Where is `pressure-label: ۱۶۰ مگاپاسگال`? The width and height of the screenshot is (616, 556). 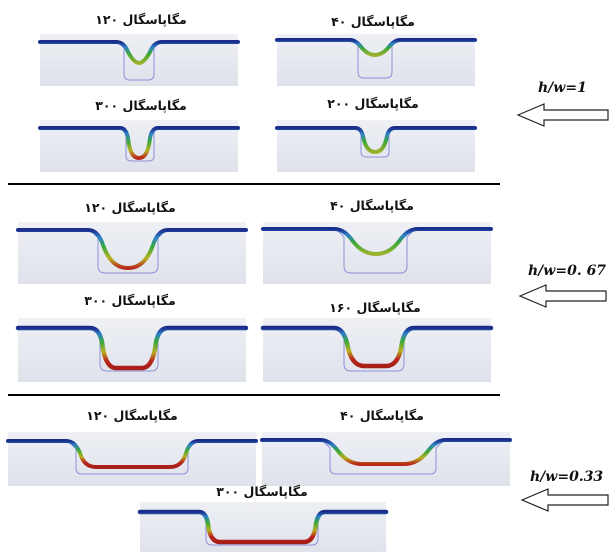
pressure-label: ۱۶۰ مگاپاسگال is located at coordinates (374, 307).